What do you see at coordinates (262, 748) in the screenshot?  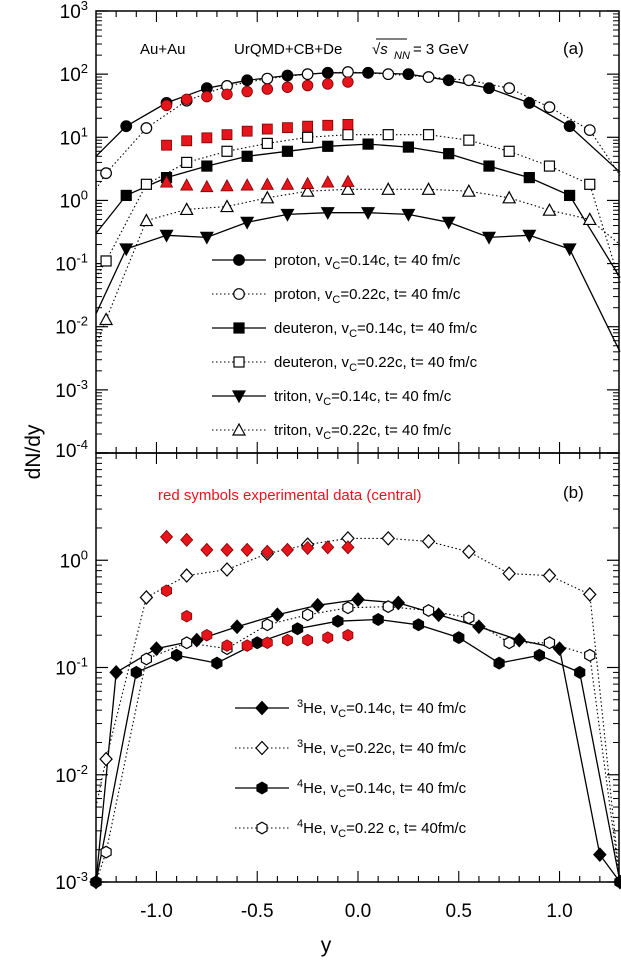 I see `legend-marker` at bounding box center [262, 748].